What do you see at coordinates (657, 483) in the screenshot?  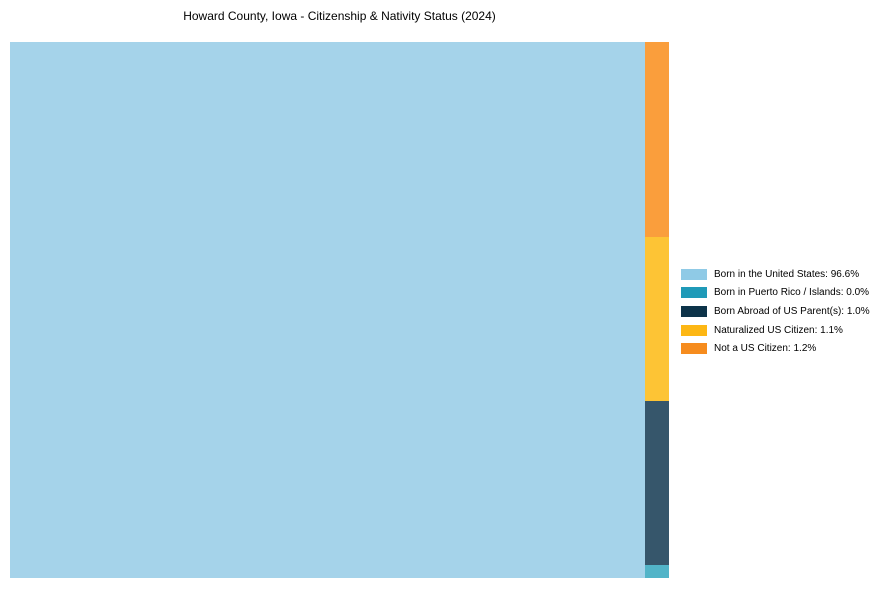 I see `treemap-rect-born-abroad` at bounding box center [657, 483].